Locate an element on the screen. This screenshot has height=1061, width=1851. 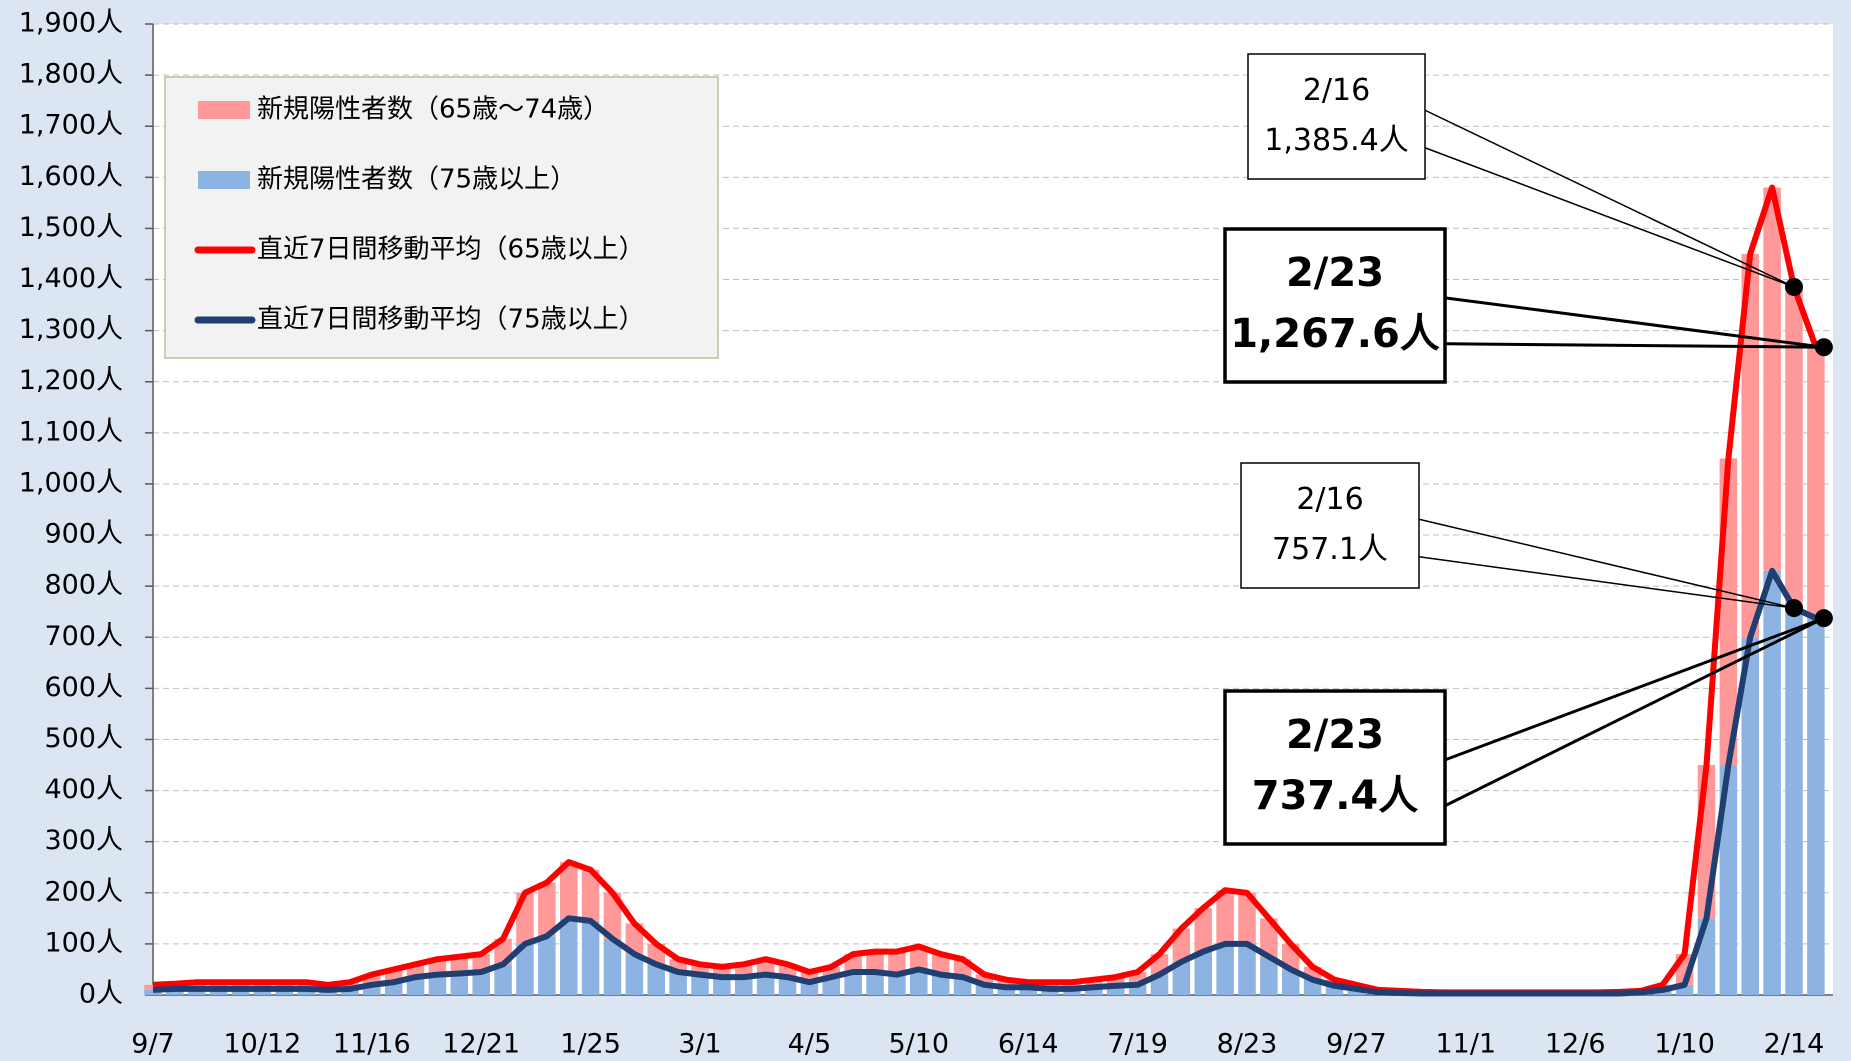
y-tick-label: 100人 is located at coordinates (83, 942).